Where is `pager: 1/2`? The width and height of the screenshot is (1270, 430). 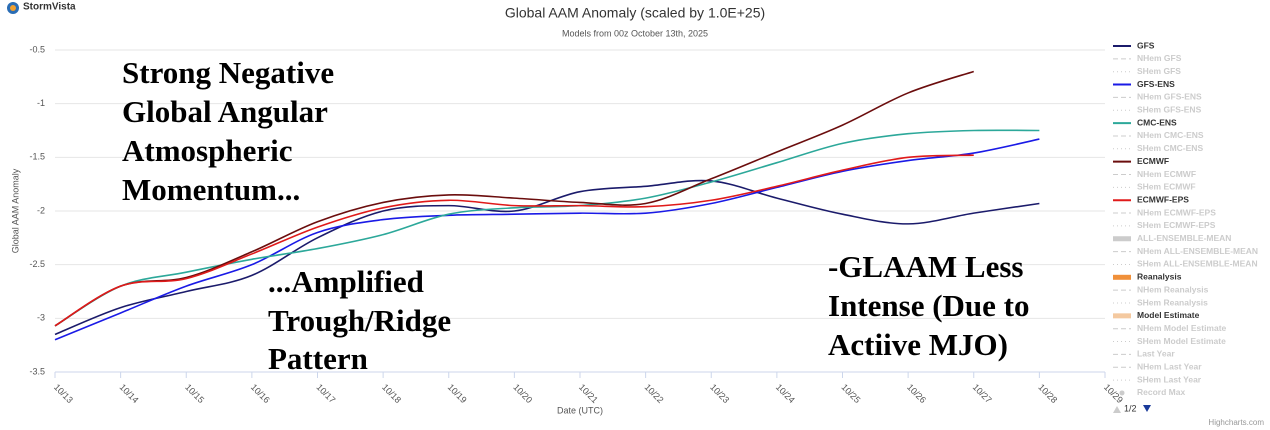 pager: 1/2 is located at coordinates (1130, 408).